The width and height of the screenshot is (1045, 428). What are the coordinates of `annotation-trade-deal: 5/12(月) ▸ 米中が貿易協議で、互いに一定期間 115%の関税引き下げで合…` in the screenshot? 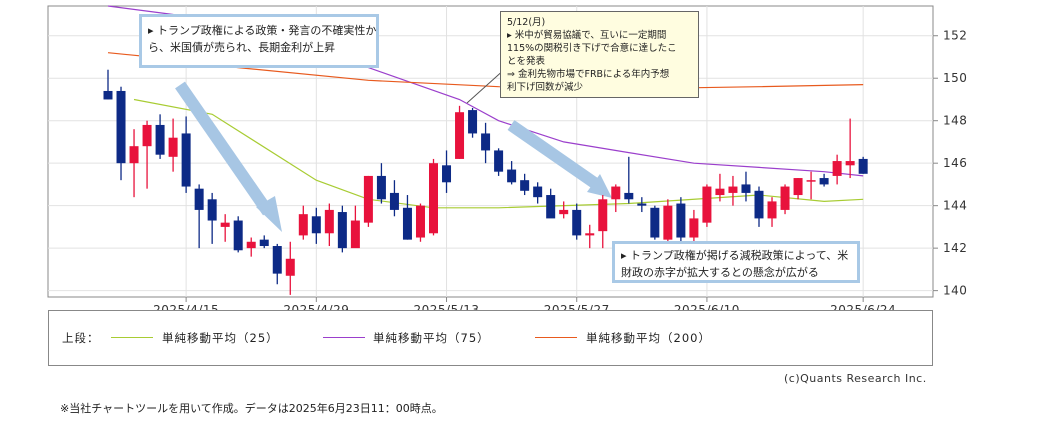 It's located at (599, 54).